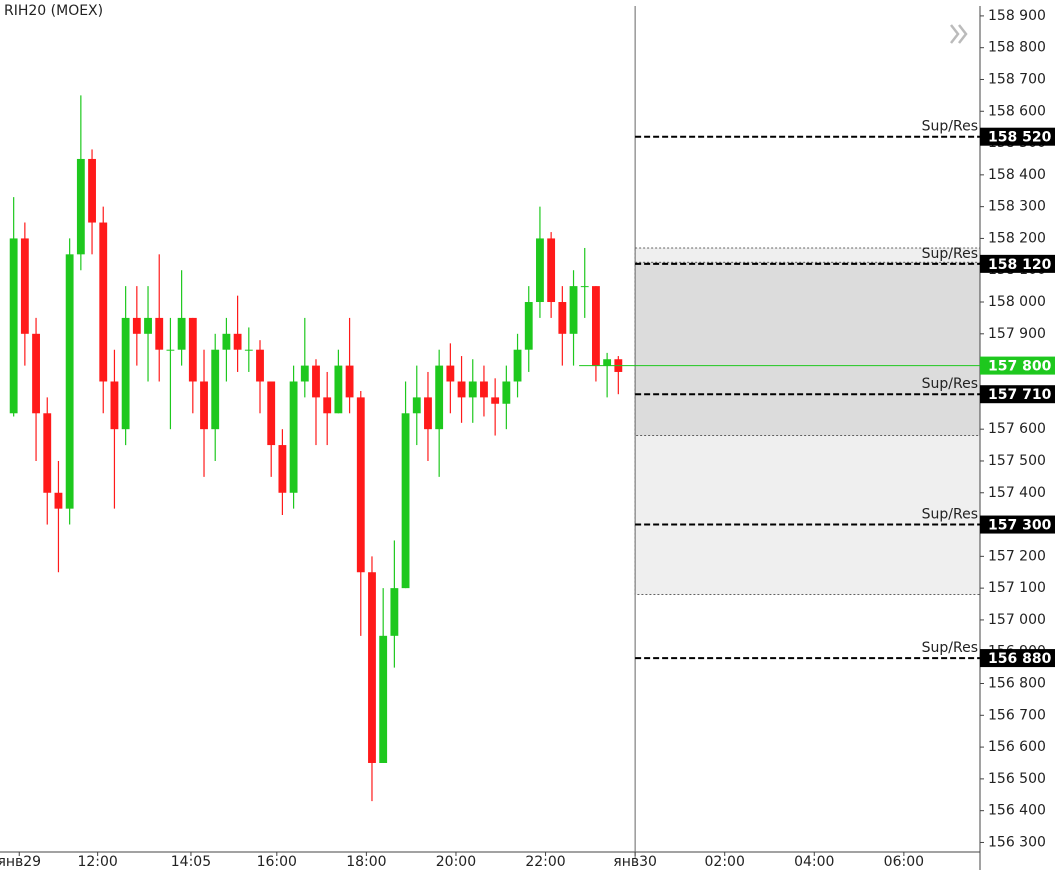  Describe the element at coordinates (1017, 175) in the screenshot. I see `y-tick-label: 158 400` at that location.